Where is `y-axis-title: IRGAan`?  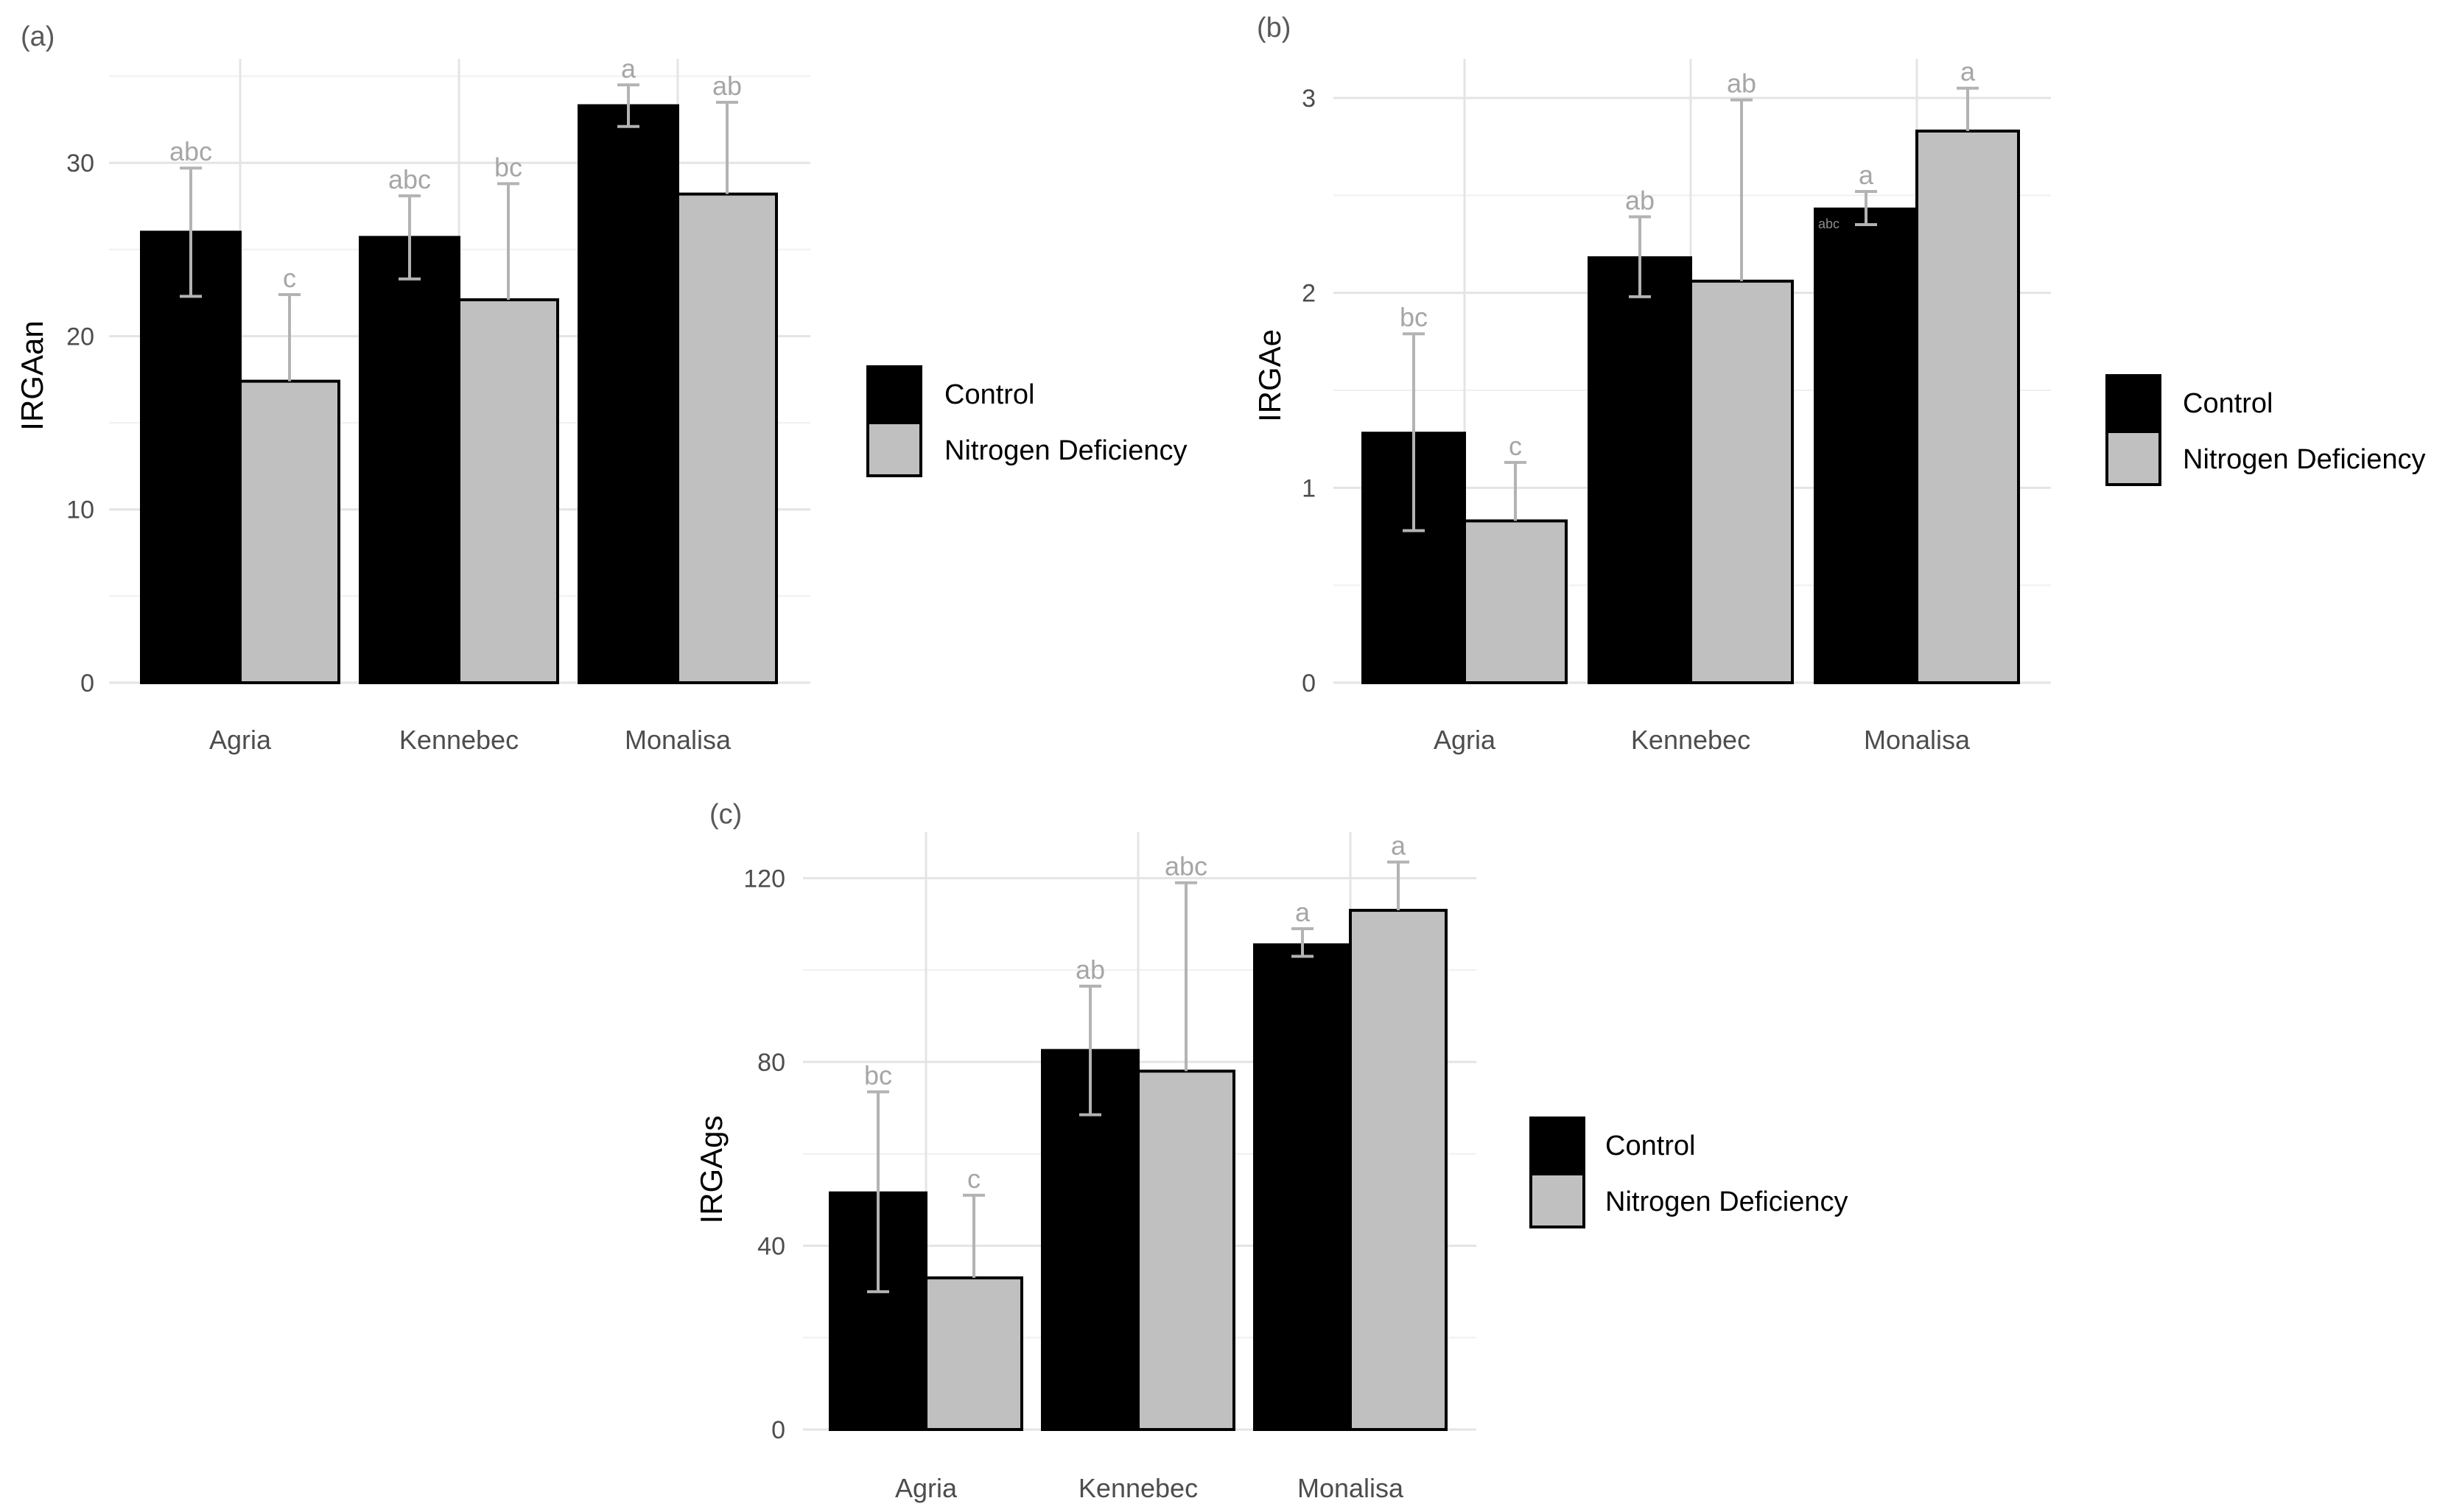 y-axis-title: IRGAan is located at coordinates (32, 375).